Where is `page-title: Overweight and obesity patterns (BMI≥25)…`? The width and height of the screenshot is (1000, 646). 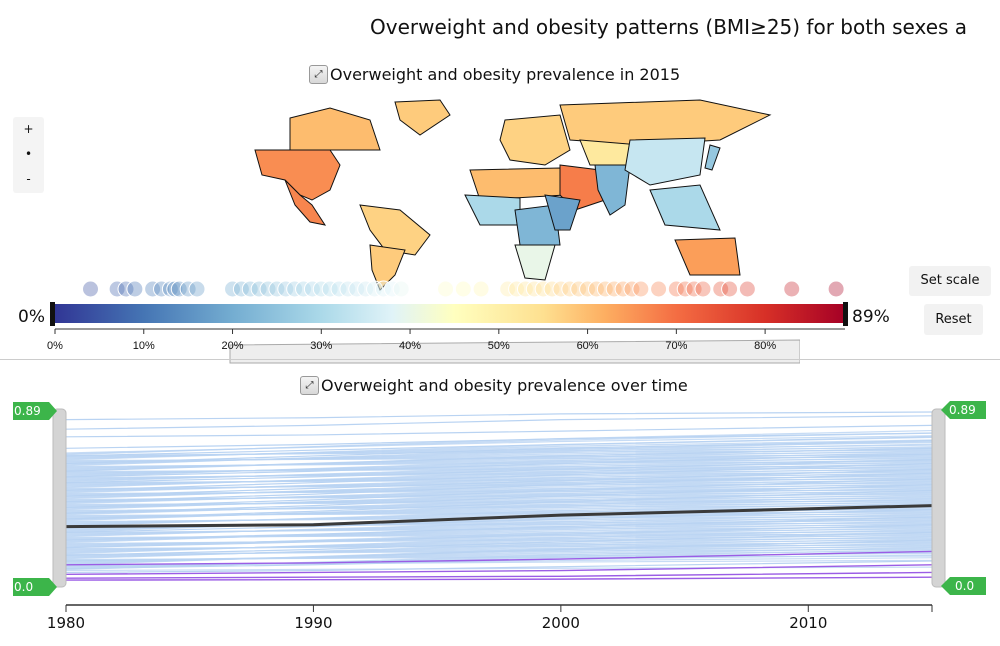 page-title: Overweight and obesity patterns (BMI≥25)… is located at coordinates (669, 27).